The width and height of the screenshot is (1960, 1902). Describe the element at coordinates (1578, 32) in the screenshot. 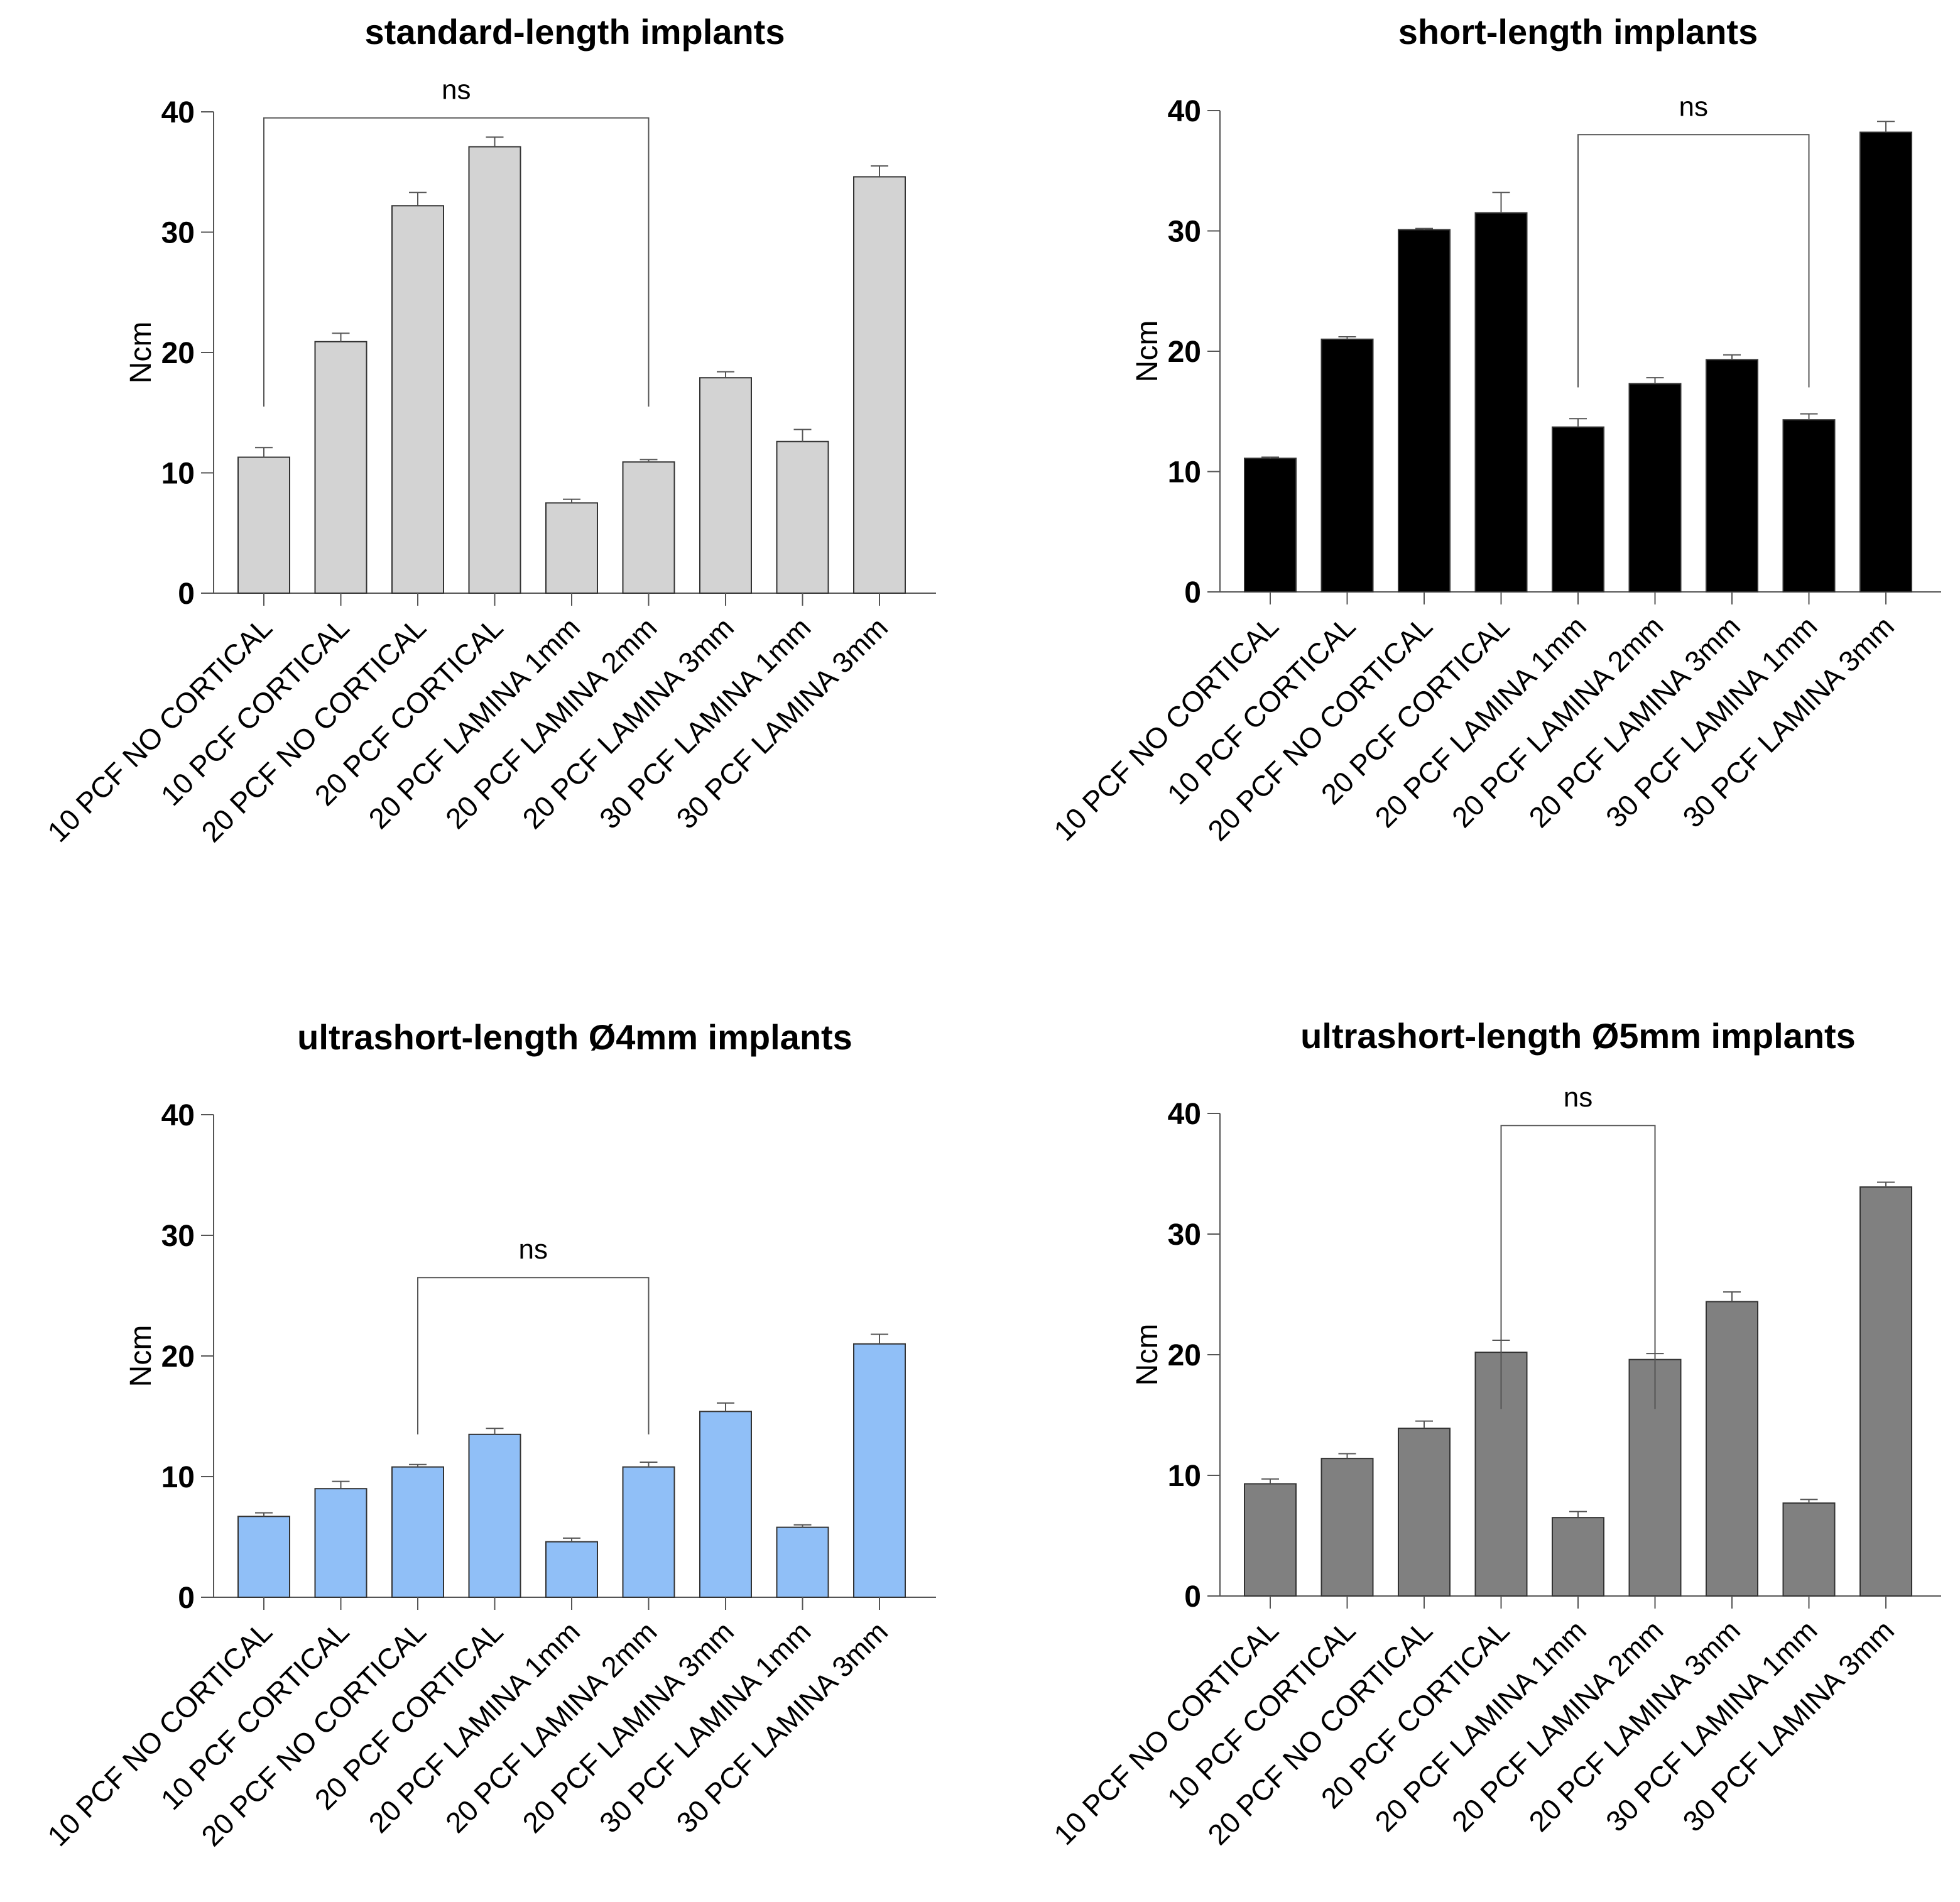

I see `chart-title: short-length implants` at that location.